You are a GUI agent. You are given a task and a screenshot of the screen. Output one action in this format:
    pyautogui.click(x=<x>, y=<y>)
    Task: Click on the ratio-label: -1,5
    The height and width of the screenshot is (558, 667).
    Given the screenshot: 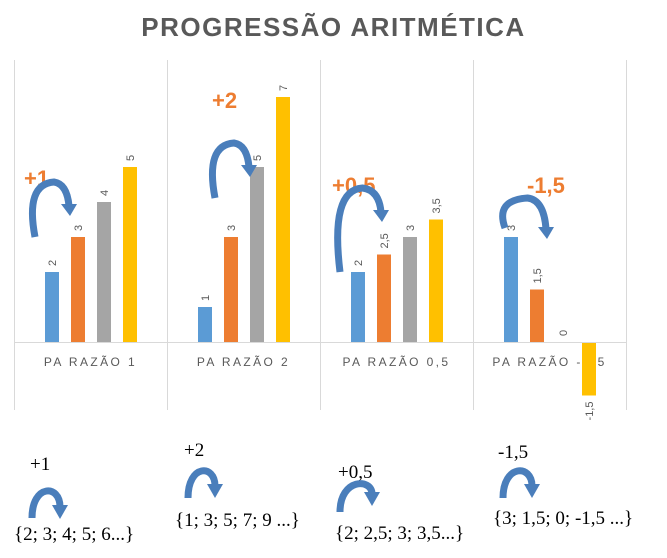 What is the action you would take?
    pyautogui.click(x=546, y=185)
    